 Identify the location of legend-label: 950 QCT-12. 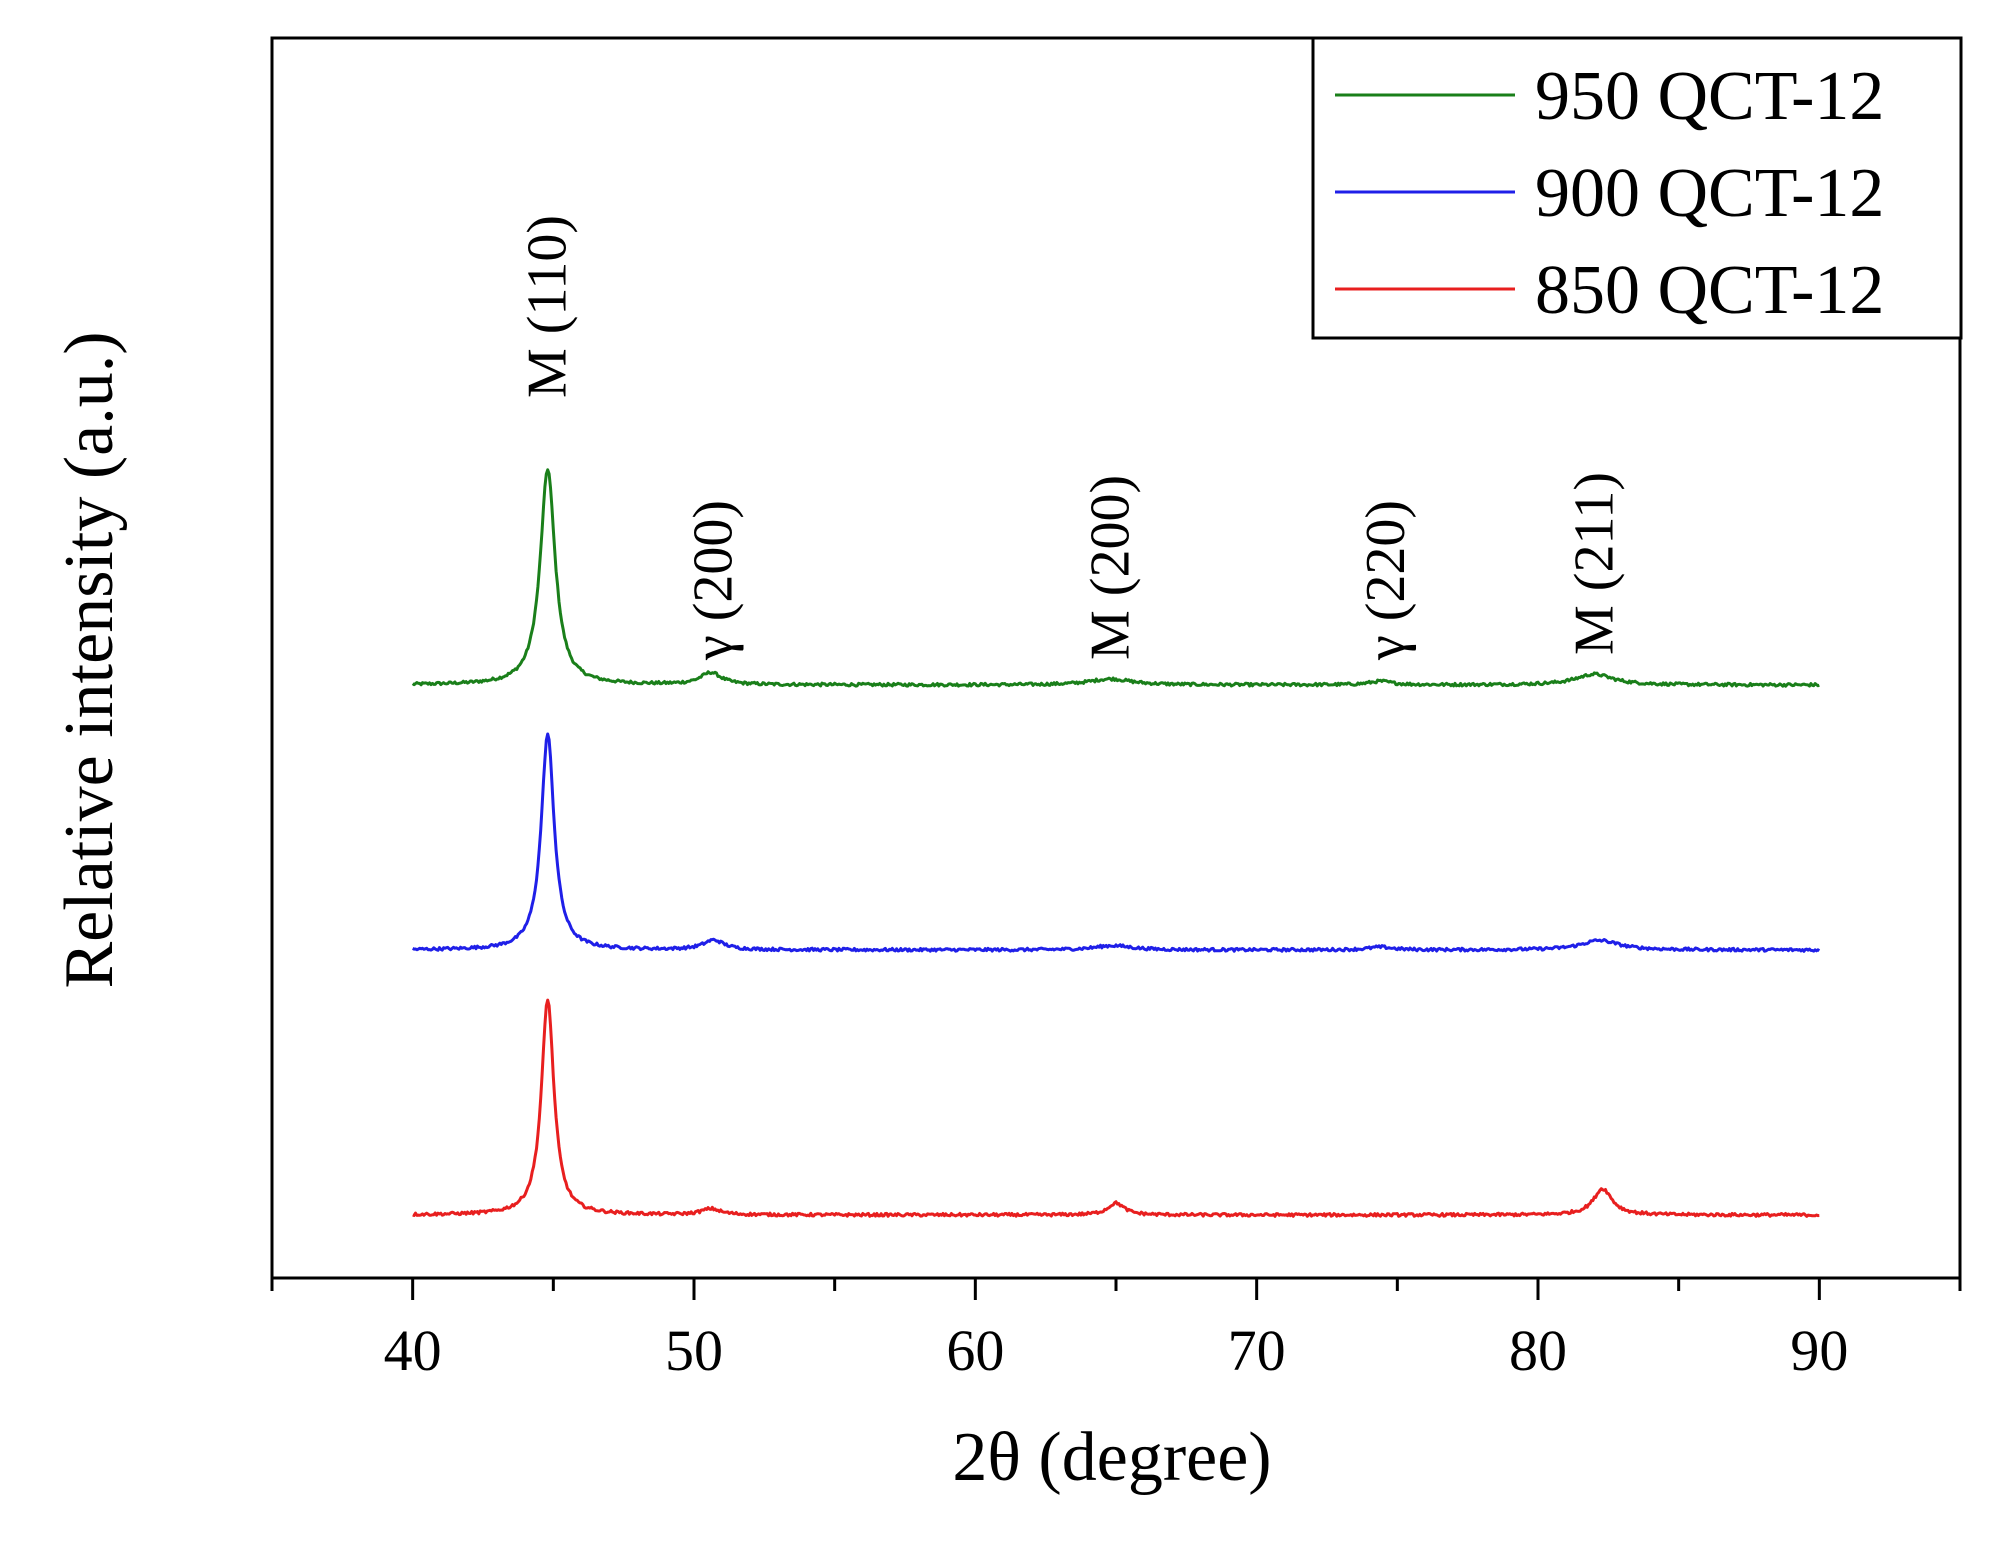
(1709, 96).